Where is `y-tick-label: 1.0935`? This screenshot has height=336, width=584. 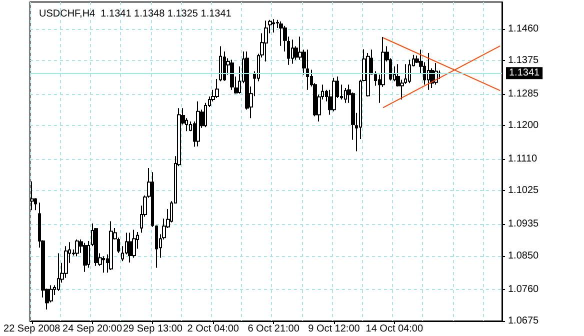 y-tick-label: 1.0935 is located at coordinates (524, 224).